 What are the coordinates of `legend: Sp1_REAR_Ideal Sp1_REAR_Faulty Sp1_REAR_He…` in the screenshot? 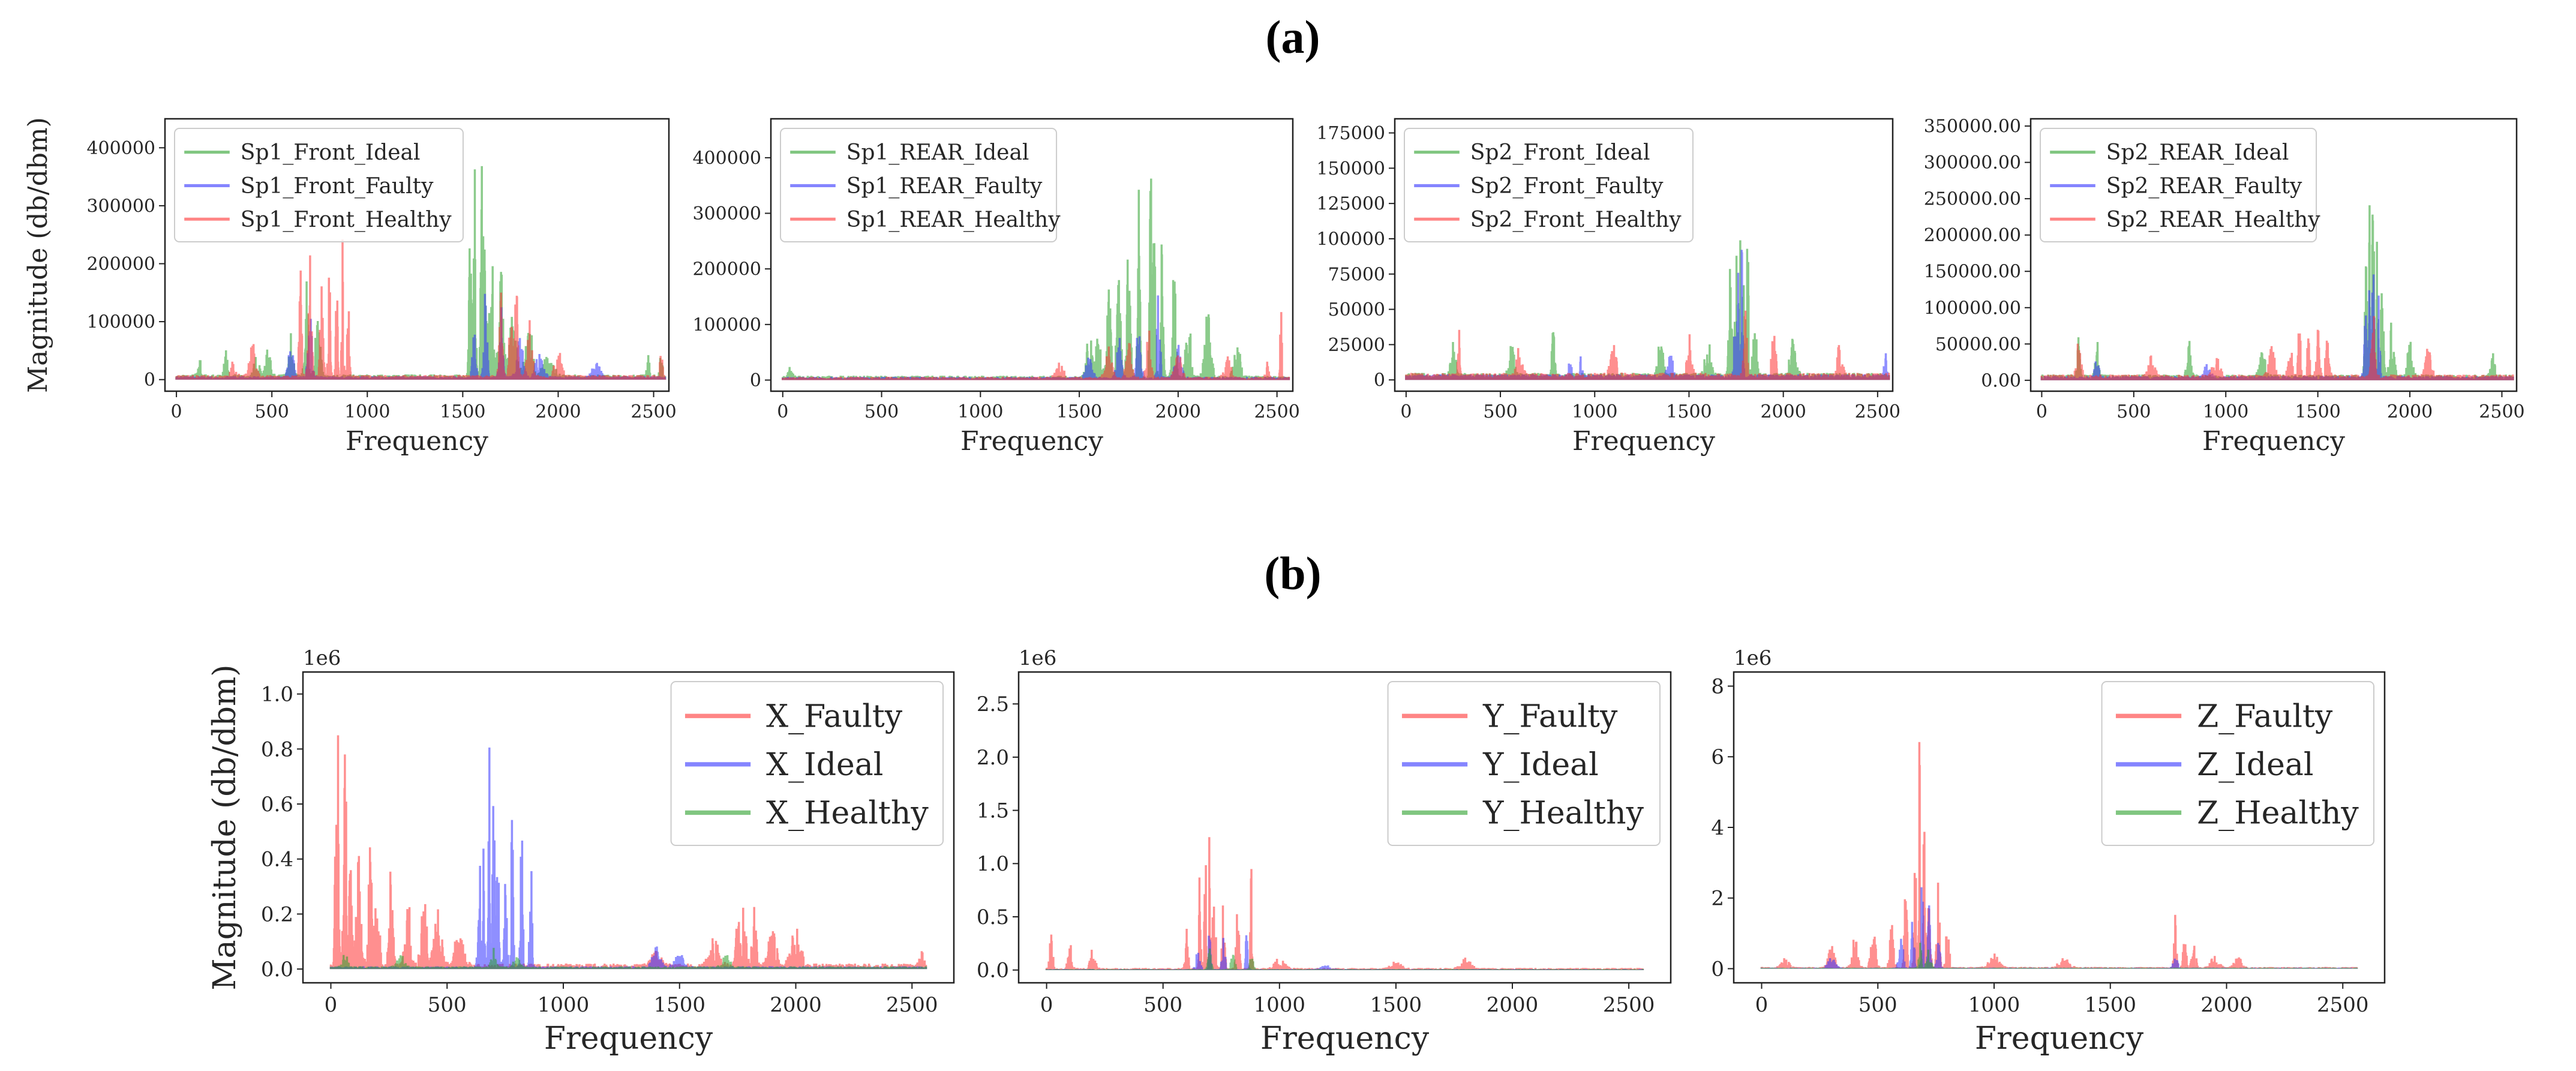 It's located at (920, 185).